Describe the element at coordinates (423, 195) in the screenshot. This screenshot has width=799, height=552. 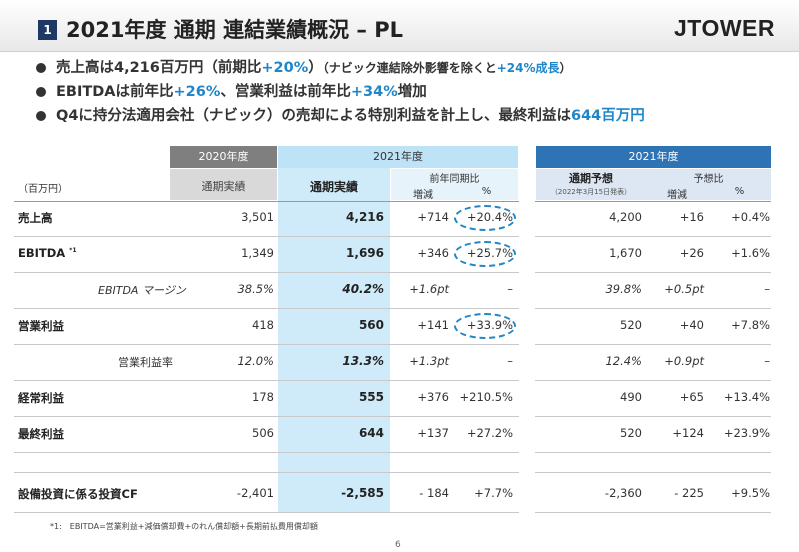
I see `col-change: 増減` at that location.